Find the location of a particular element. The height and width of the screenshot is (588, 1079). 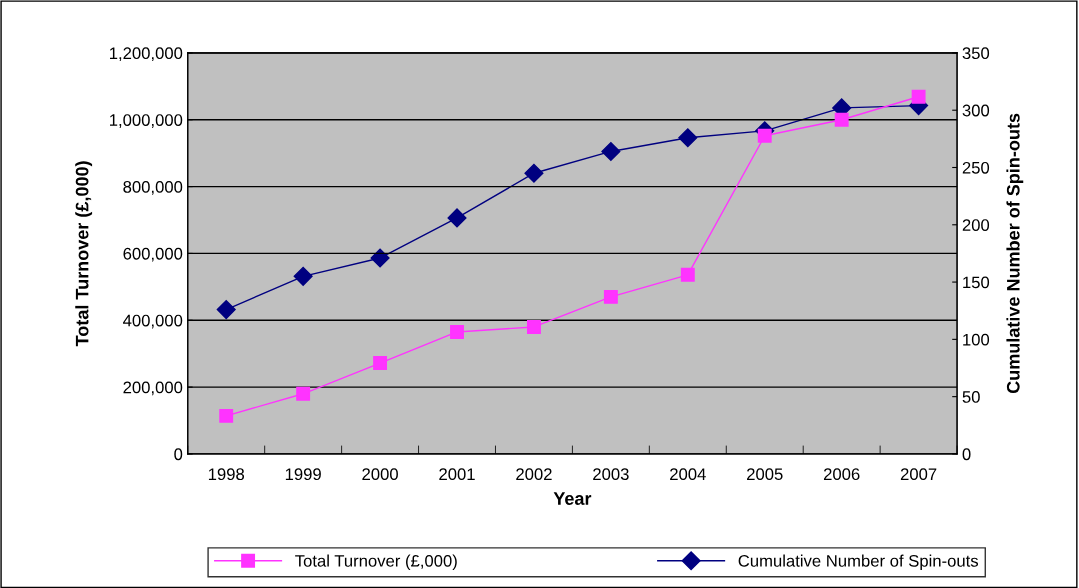

x-axis-title: Year is located at coordinates (572, 498).